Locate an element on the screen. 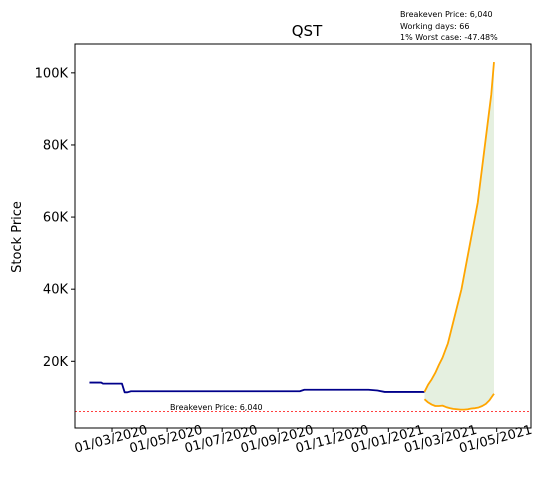 This screenshot has height=482, width=551. y-tick-label: 40K is located at coordinates (56, 290).